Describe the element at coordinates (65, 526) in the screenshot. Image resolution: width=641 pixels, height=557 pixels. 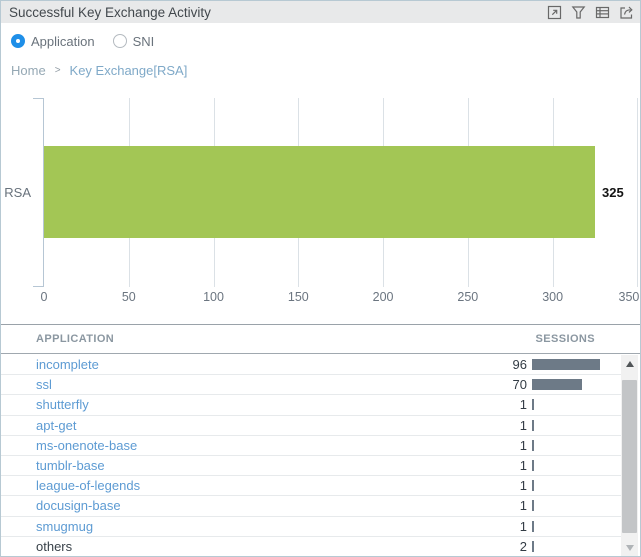
I see `application-link: smugmug` at that location.